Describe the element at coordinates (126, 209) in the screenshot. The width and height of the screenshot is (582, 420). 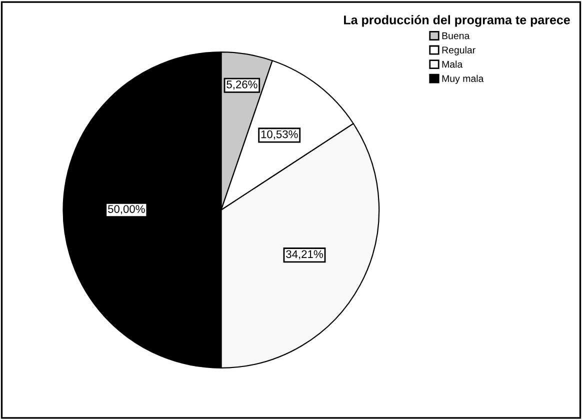
I see `data-label: 50,00%` at that location.